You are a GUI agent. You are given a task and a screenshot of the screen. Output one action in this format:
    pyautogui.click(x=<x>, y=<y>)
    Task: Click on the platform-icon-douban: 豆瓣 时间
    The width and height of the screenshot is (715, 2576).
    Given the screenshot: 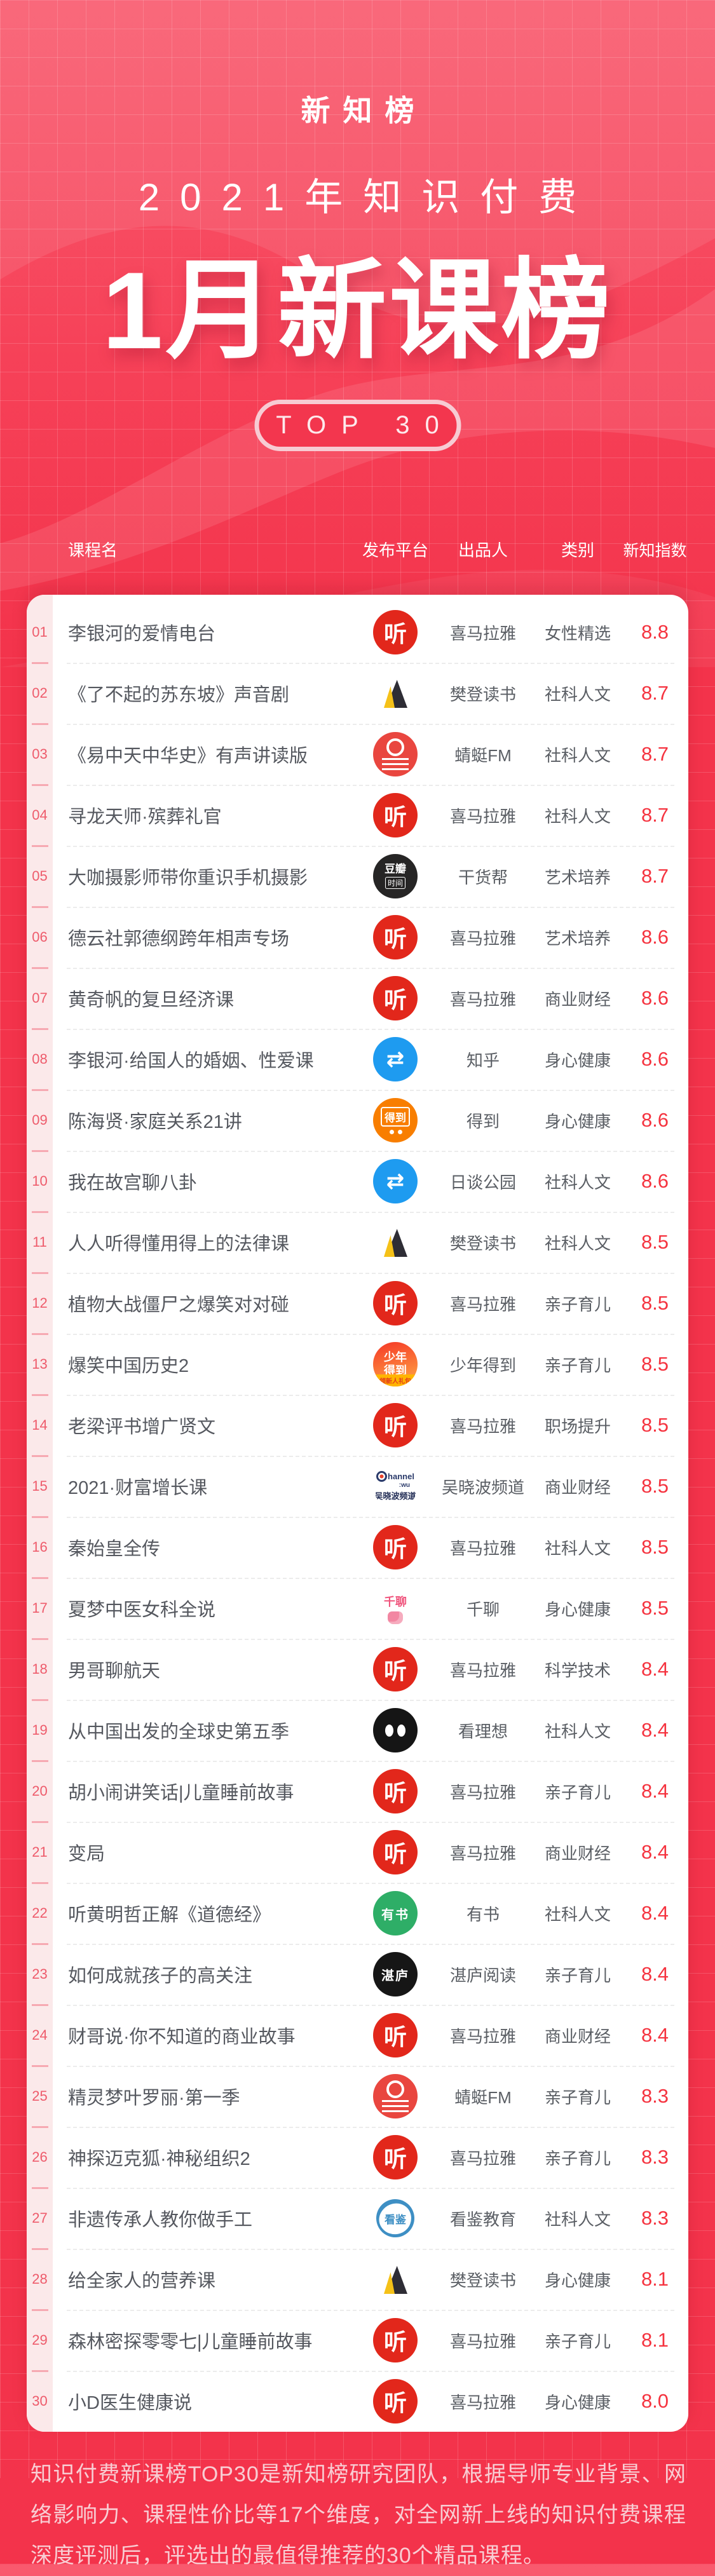 What is the action you would take?
    pyautogui.click(x=395, y=876)
    